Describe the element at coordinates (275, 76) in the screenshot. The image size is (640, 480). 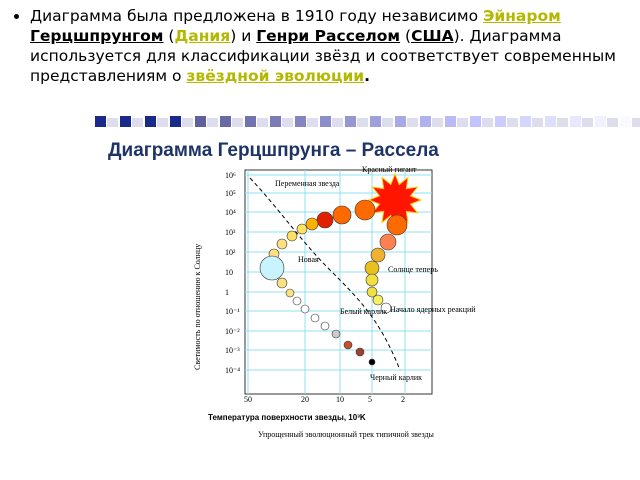
I see `link: звёздной эволюции` at that location.